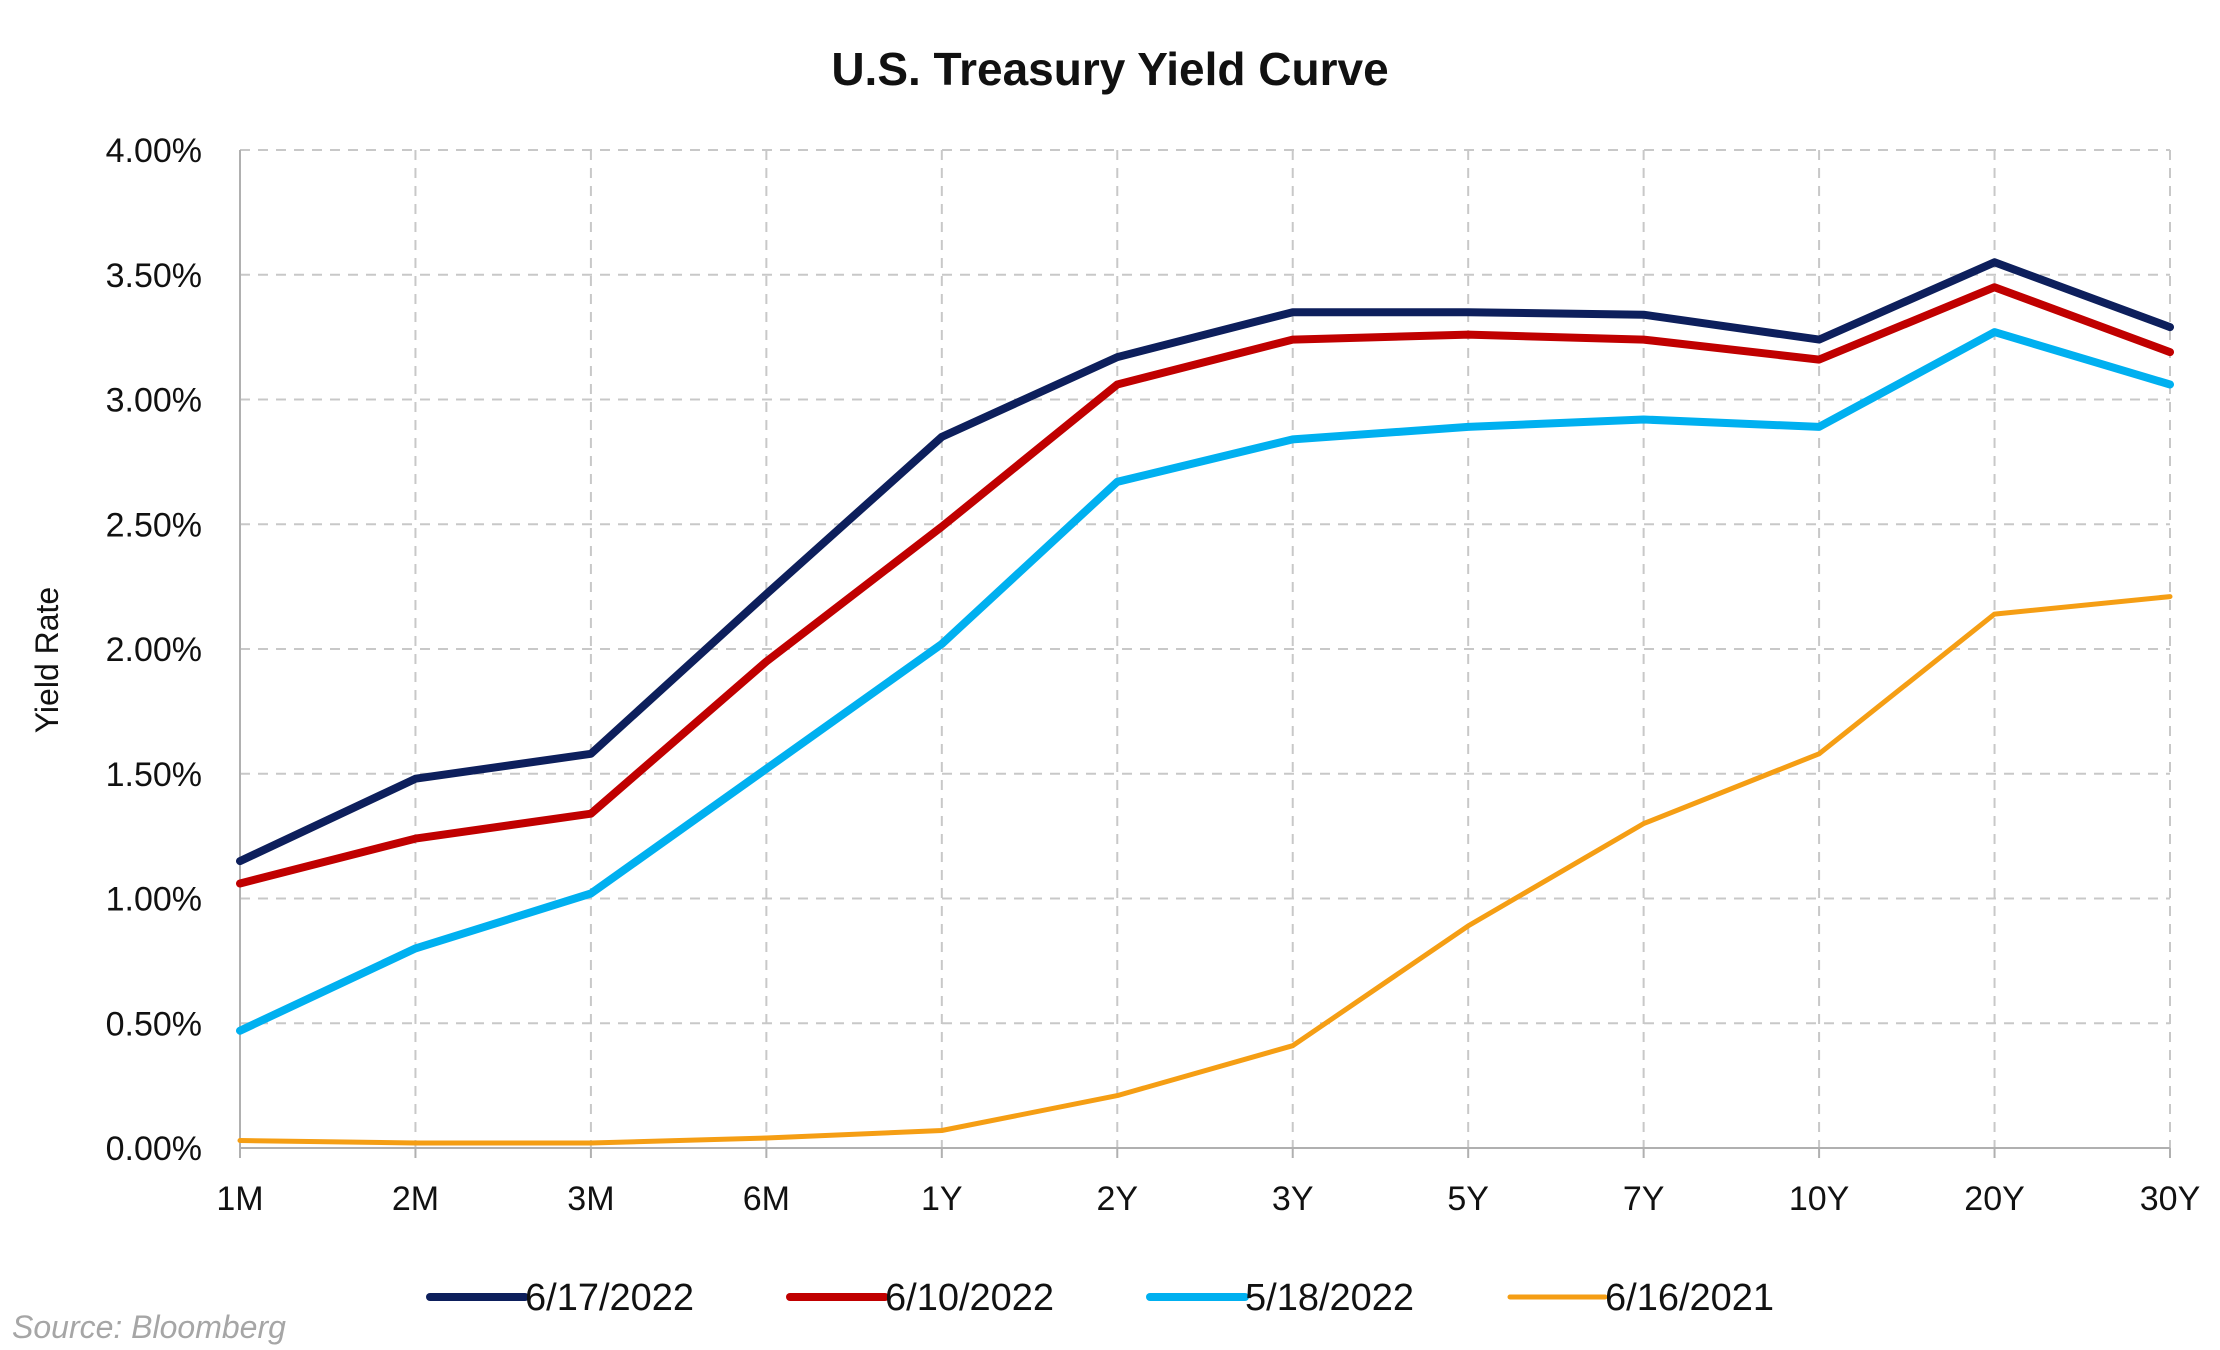 The image size is (2220, 1350). I want to click on y-tick-label: 3.00%, so click(154, 401).